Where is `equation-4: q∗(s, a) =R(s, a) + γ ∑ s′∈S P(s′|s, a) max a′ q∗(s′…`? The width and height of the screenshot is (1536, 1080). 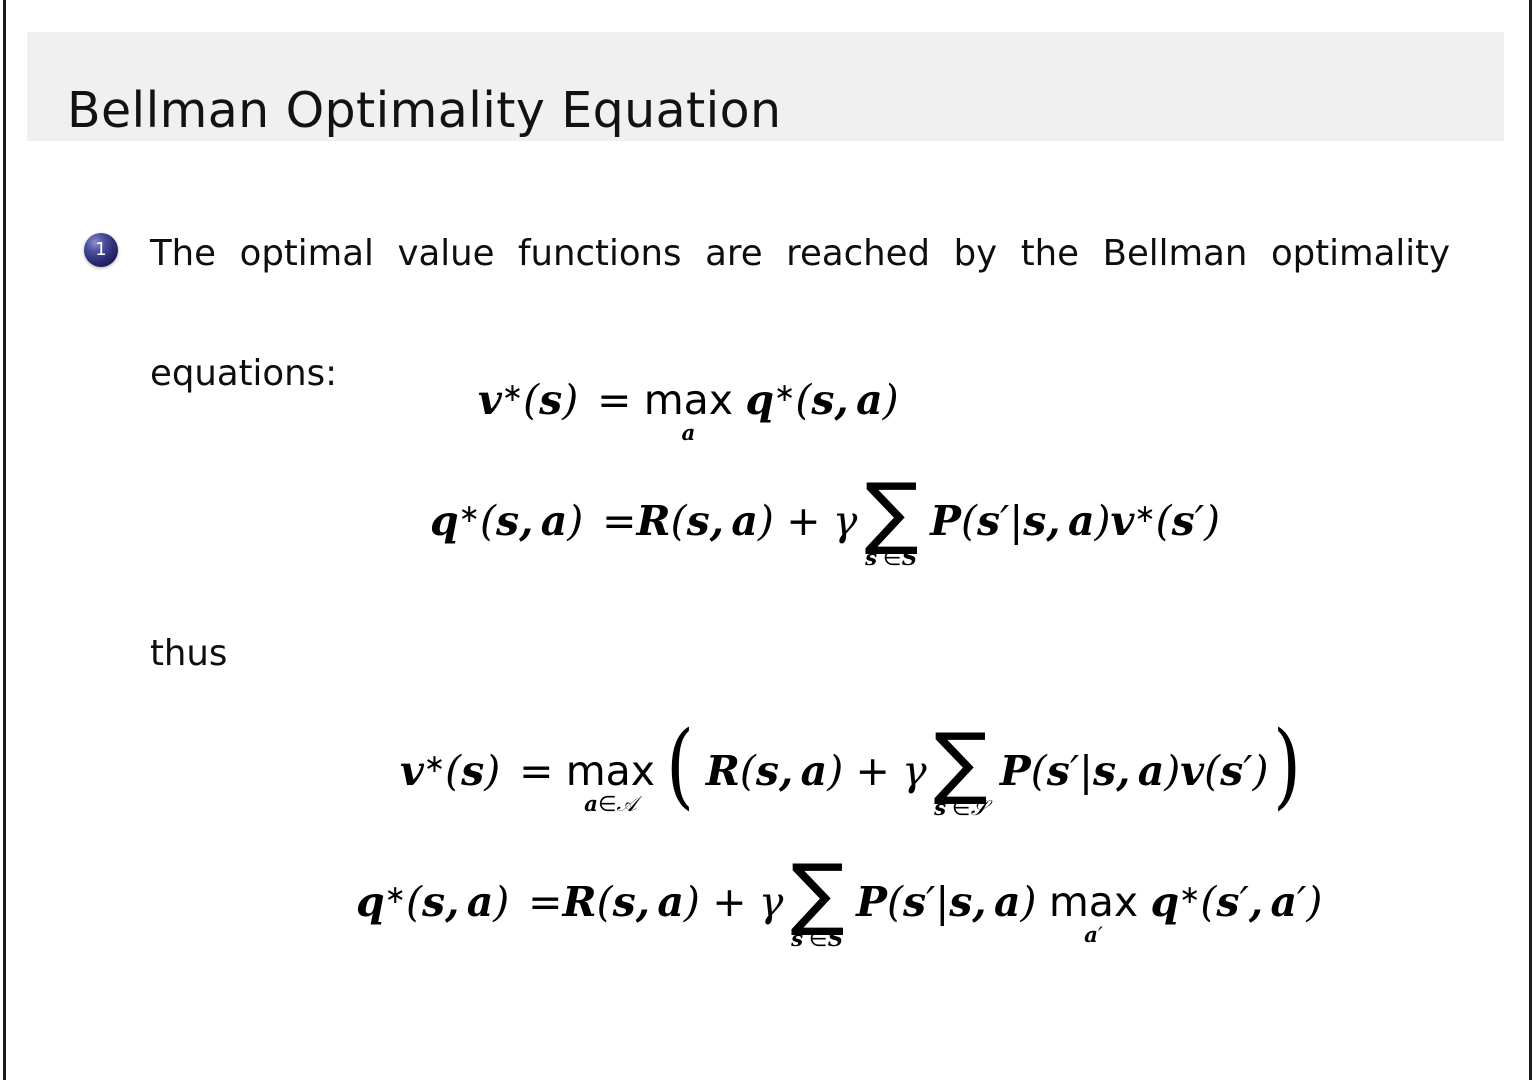 equation-4: q∗(s, a) =R(s, a) + γ ∑ s′∈S P(s′|s, a) max a′ q∗(s′… is located at coordinates (839, 900).